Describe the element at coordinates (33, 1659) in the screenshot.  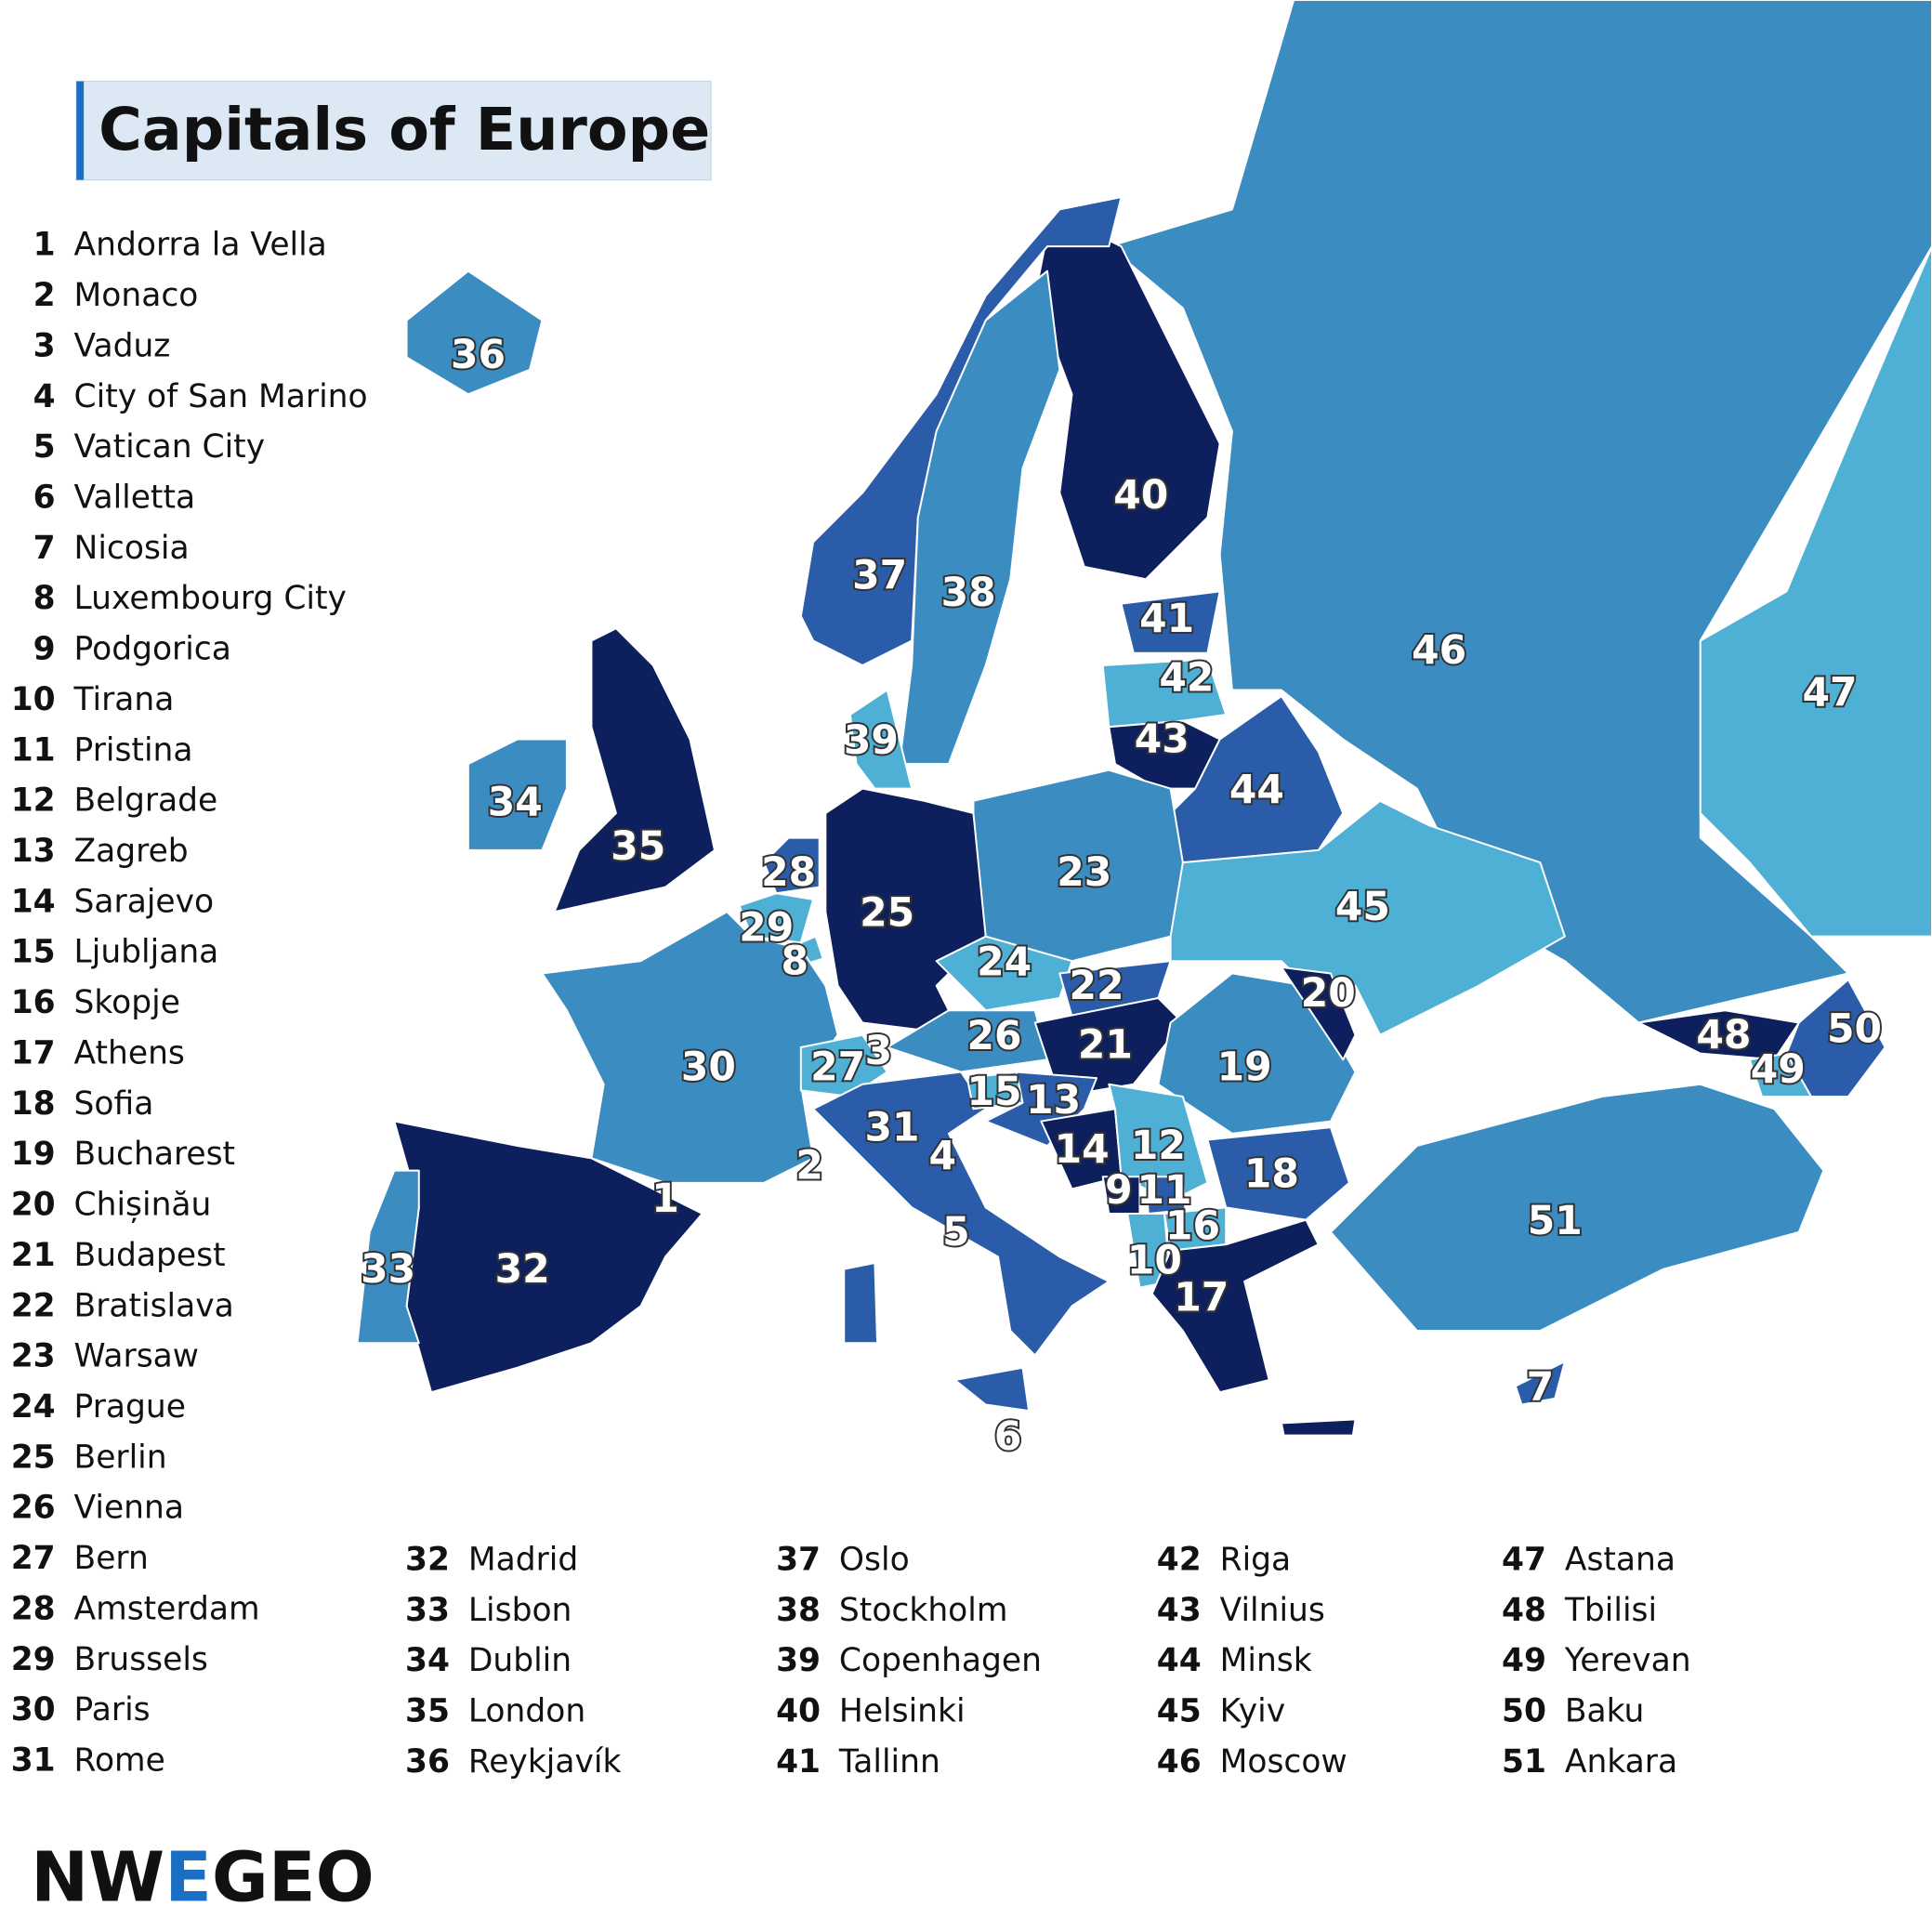
I see `legend-number: 29` at that location.